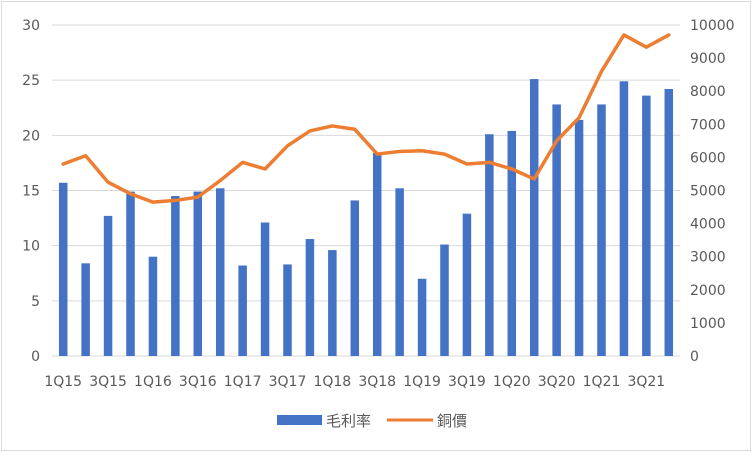  What do you see at coordinates (288, 382) in the screenshot?
I see `x-axis-tick-label: 3Q17` at bounding box center [288, 382].